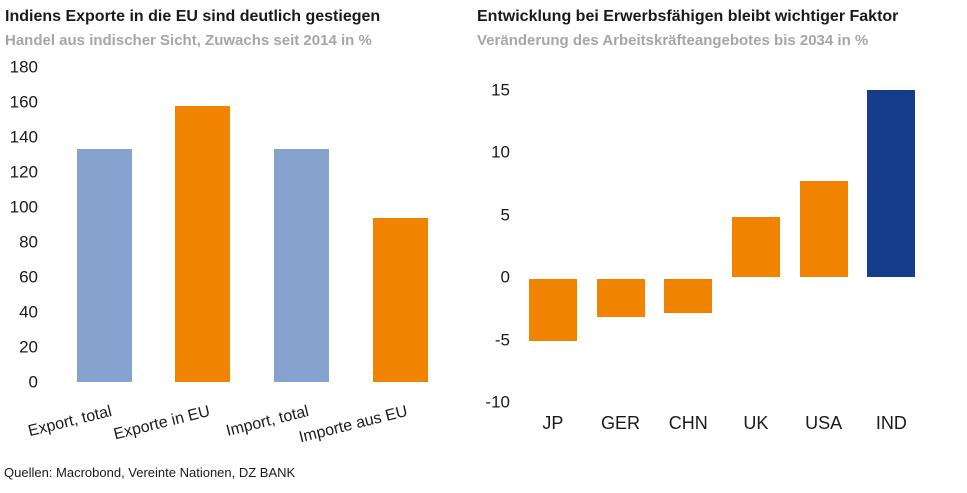 This screenshot has width=967, height=493. I want to click on y-axis-tick-label: 160, so click(23, 102).